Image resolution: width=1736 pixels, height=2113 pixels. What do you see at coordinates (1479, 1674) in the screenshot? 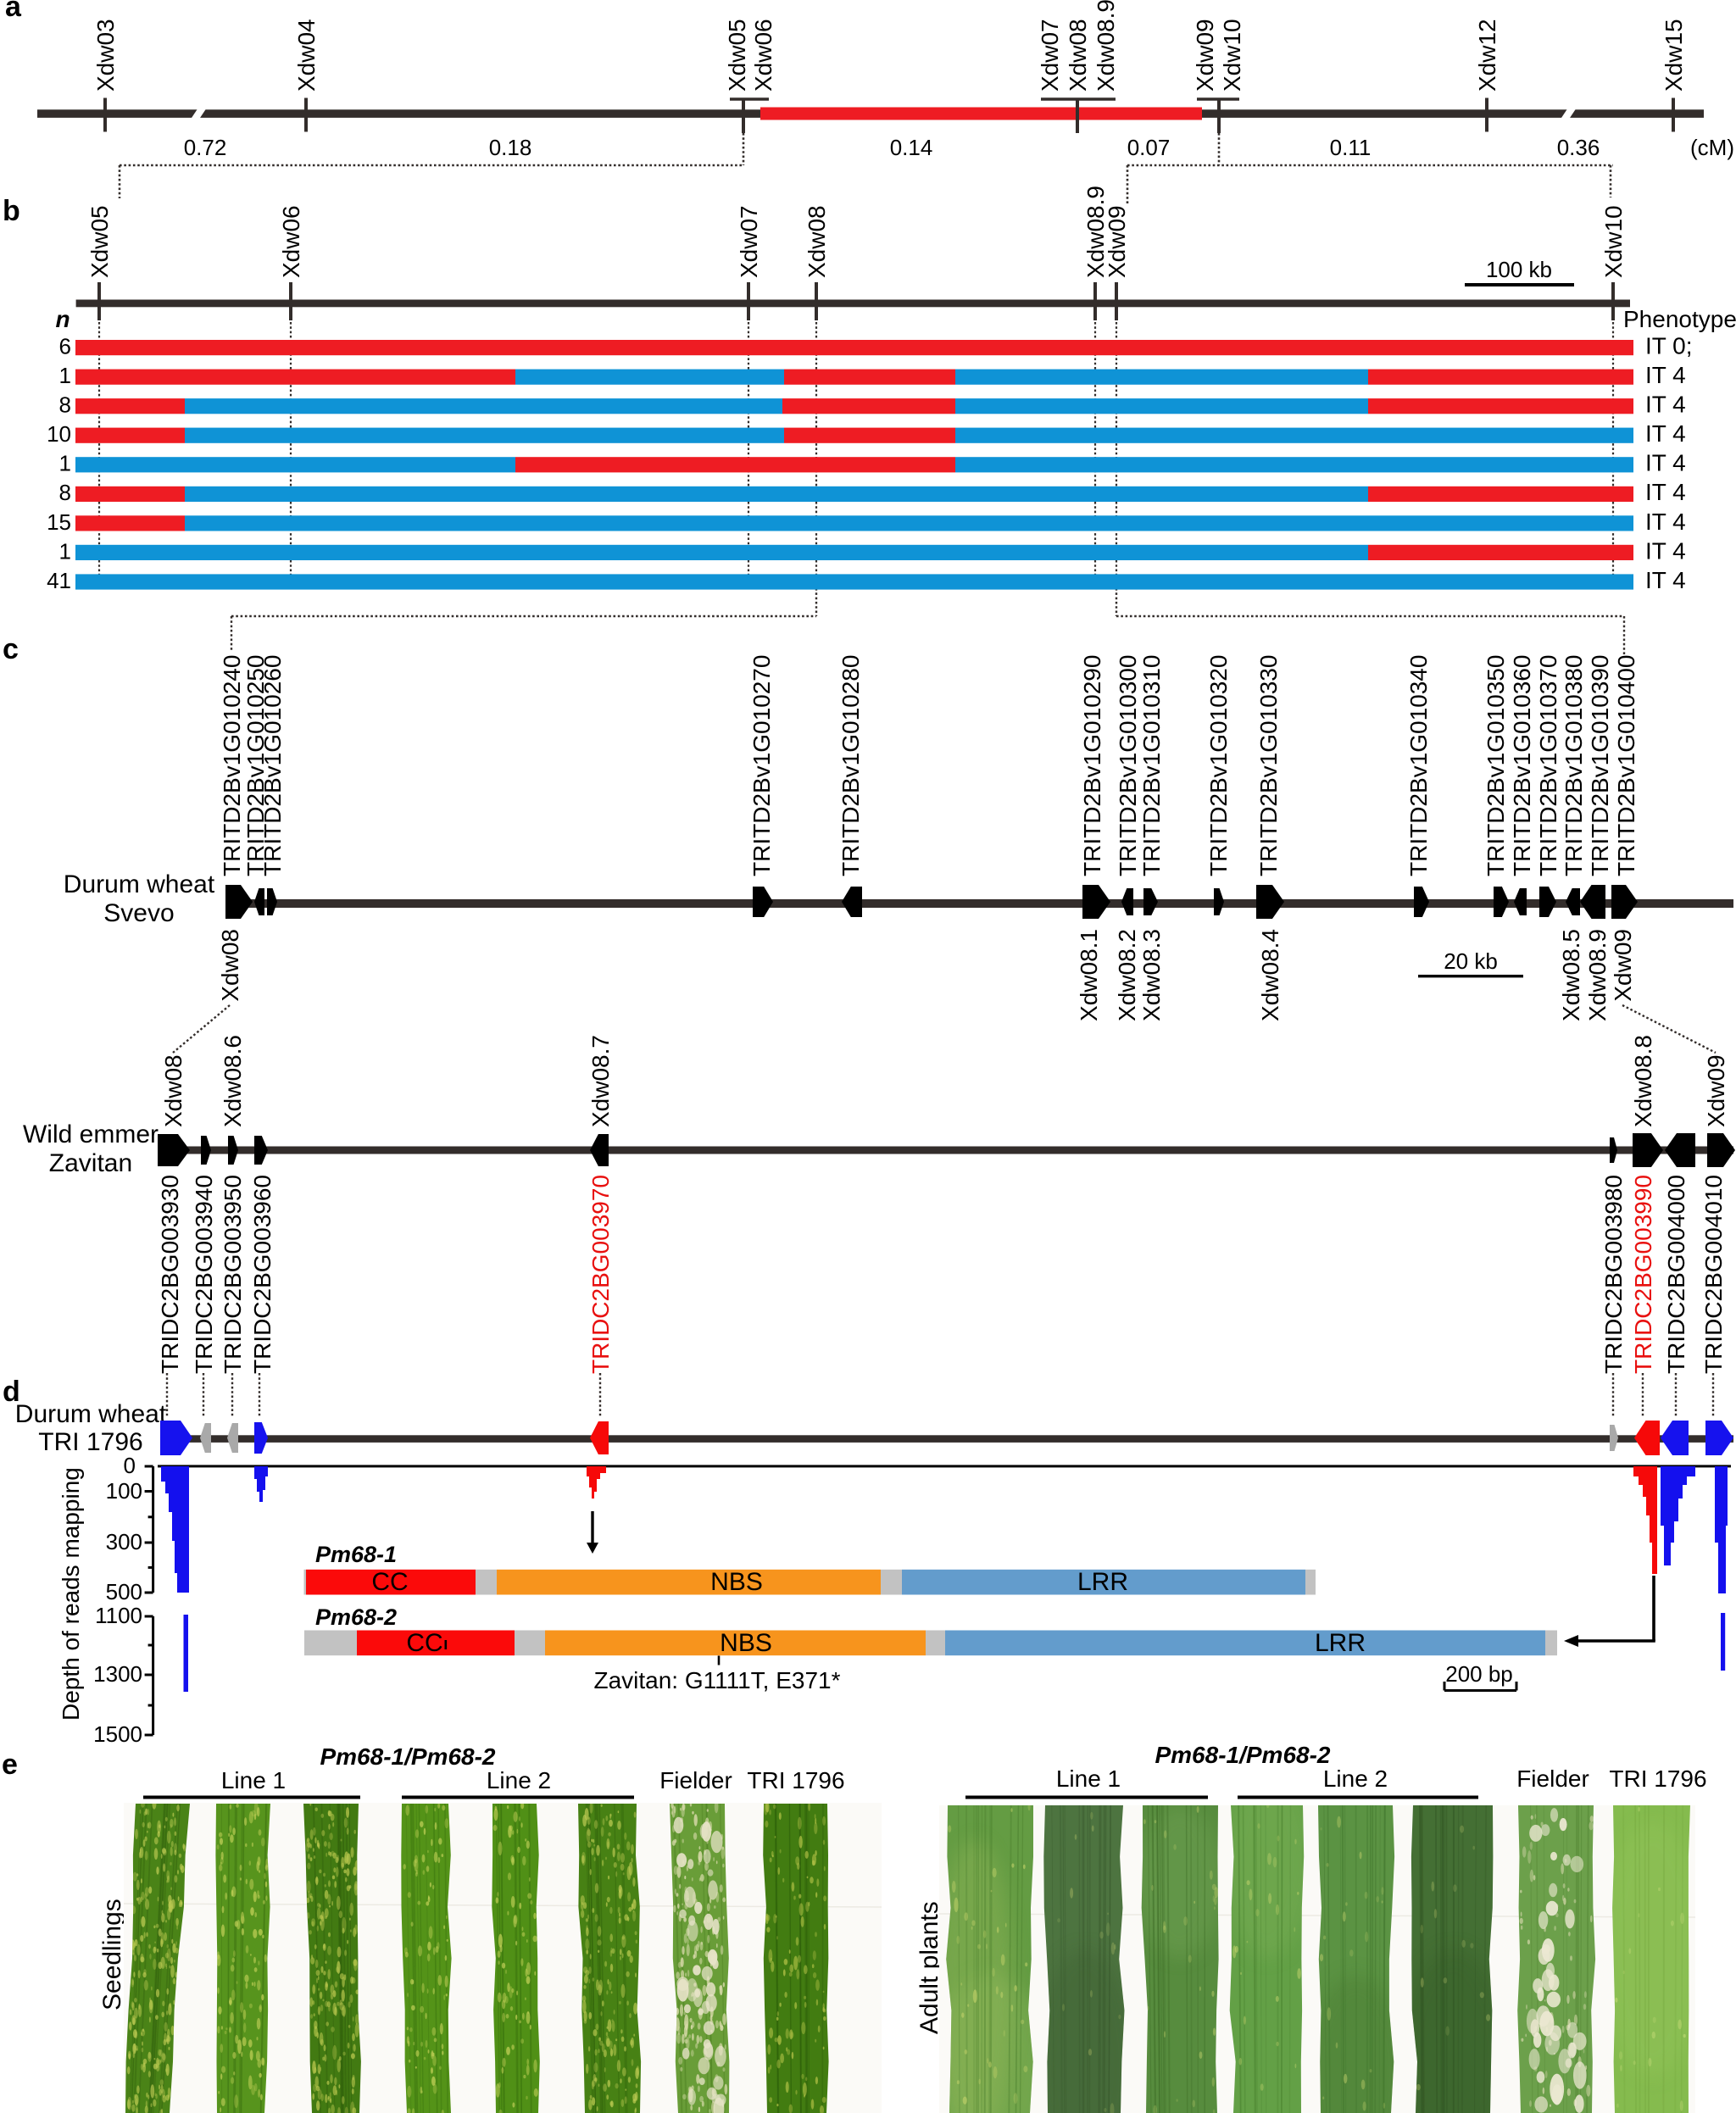
I see `svg-text: 200 bp` at bounding box center [1479, 1674].